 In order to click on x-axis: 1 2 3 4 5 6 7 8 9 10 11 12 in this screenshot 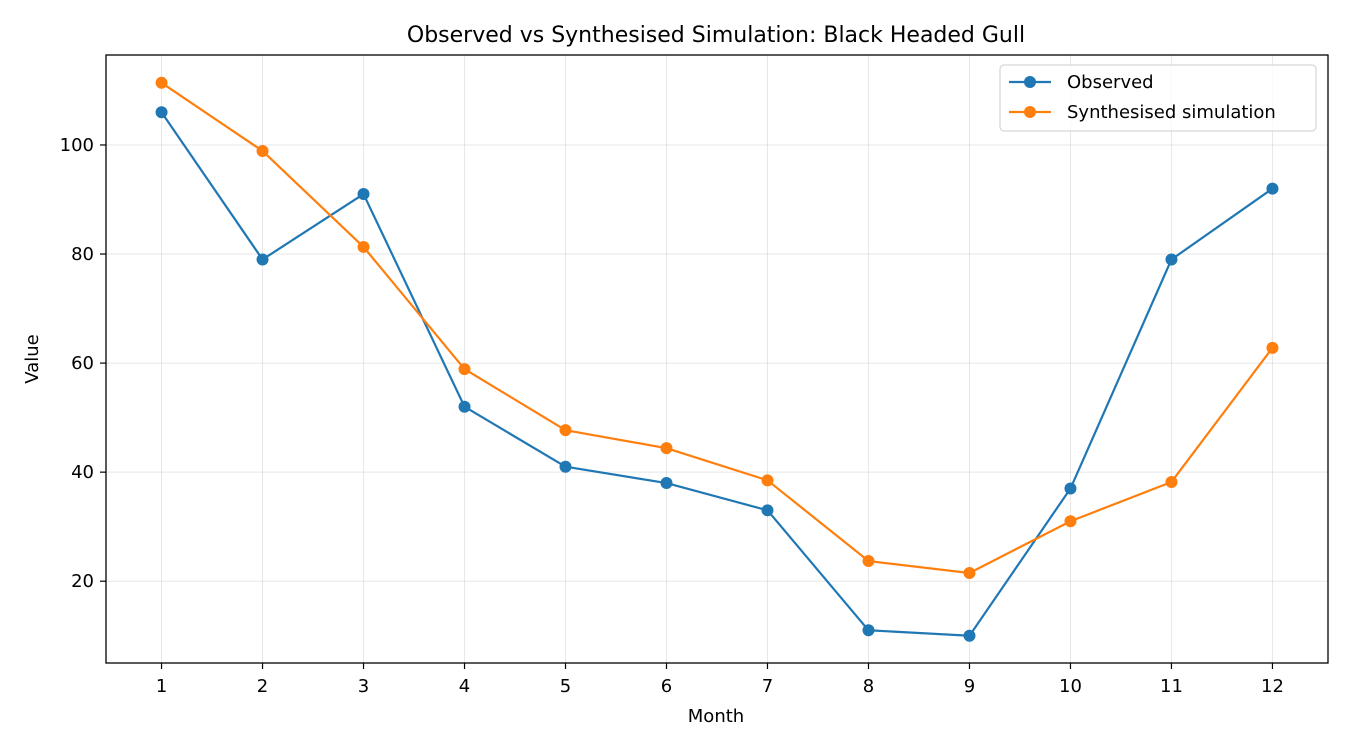, I will do `click(720, 680)`.